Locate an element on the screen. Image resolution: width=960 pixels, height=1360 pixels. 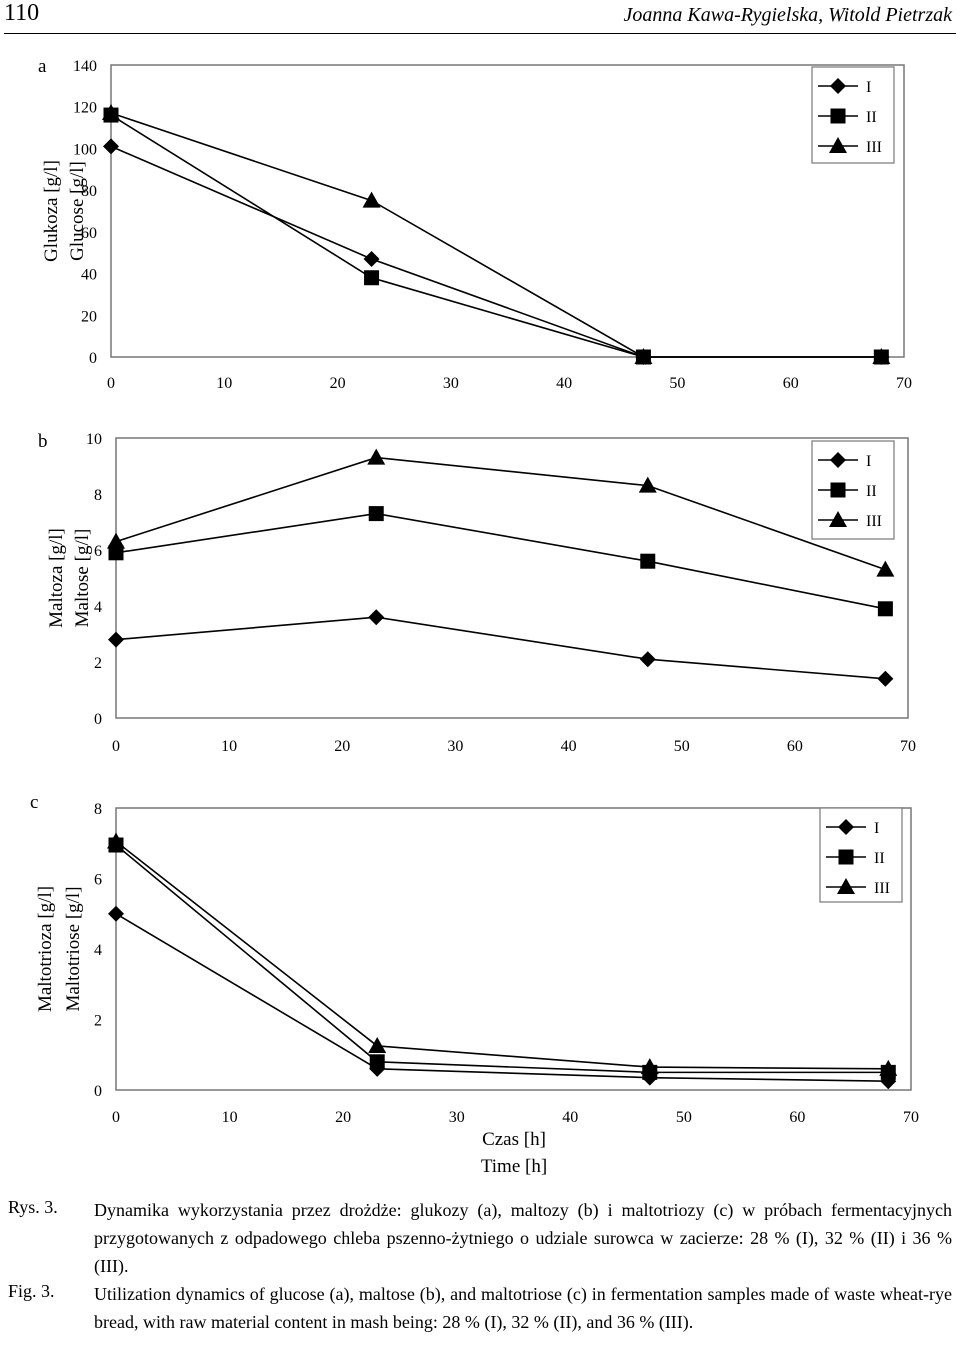
panel-label: a is located at coordinates (42, 66).